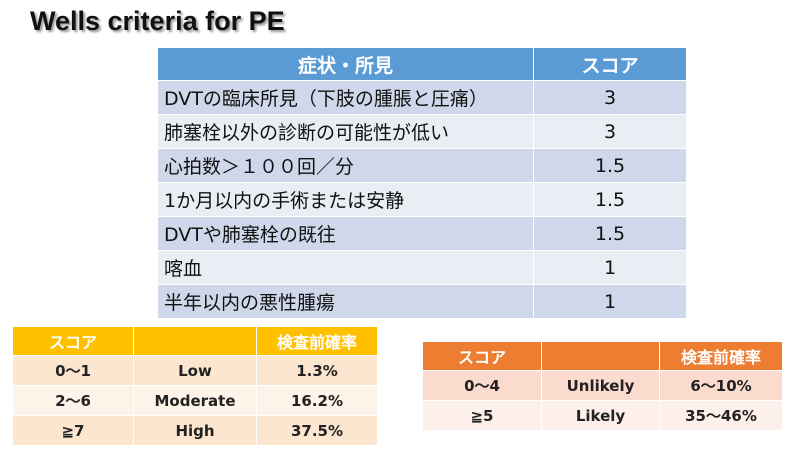  Describe the element at coordinates (73, 400) in the screenshot. I see `table-cell: 2～6` at that location.